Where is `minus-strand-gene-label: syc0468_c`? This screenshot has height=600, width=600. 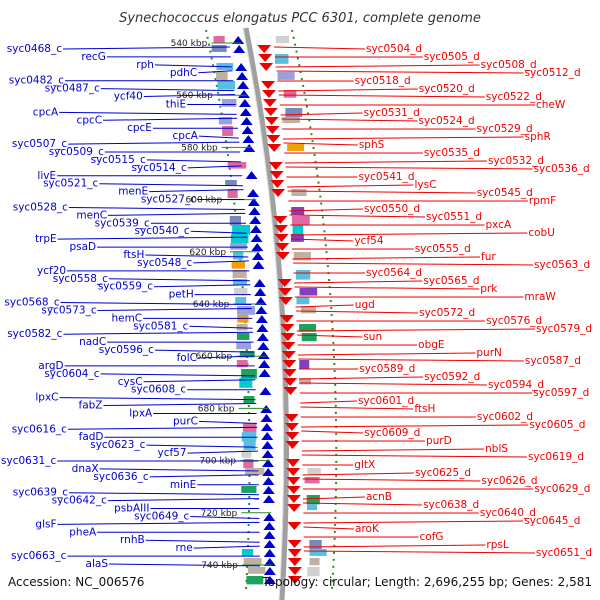
minus-strand-gene-label: syc0468_c is located at coordinates (34, 49).